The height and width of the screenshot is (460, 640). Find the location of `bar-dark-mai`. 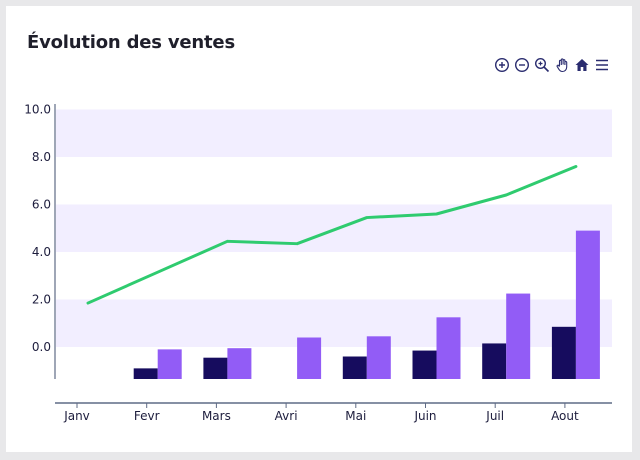

bar-dark-mai is located at coordinates (354, 367).